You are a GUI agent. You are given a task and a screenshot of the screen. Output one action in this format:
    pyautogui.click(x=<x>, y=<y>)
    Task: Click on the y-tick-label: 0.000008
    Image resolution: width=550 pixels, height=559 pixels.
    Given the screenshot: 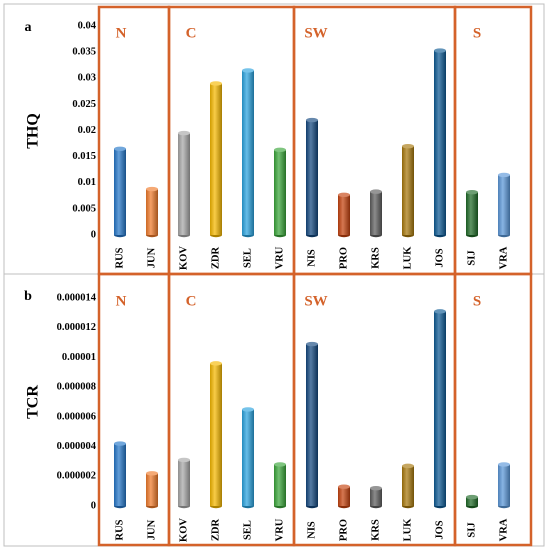 What is the action you would take?
    pyautogui.click(x=76, y=387)
    